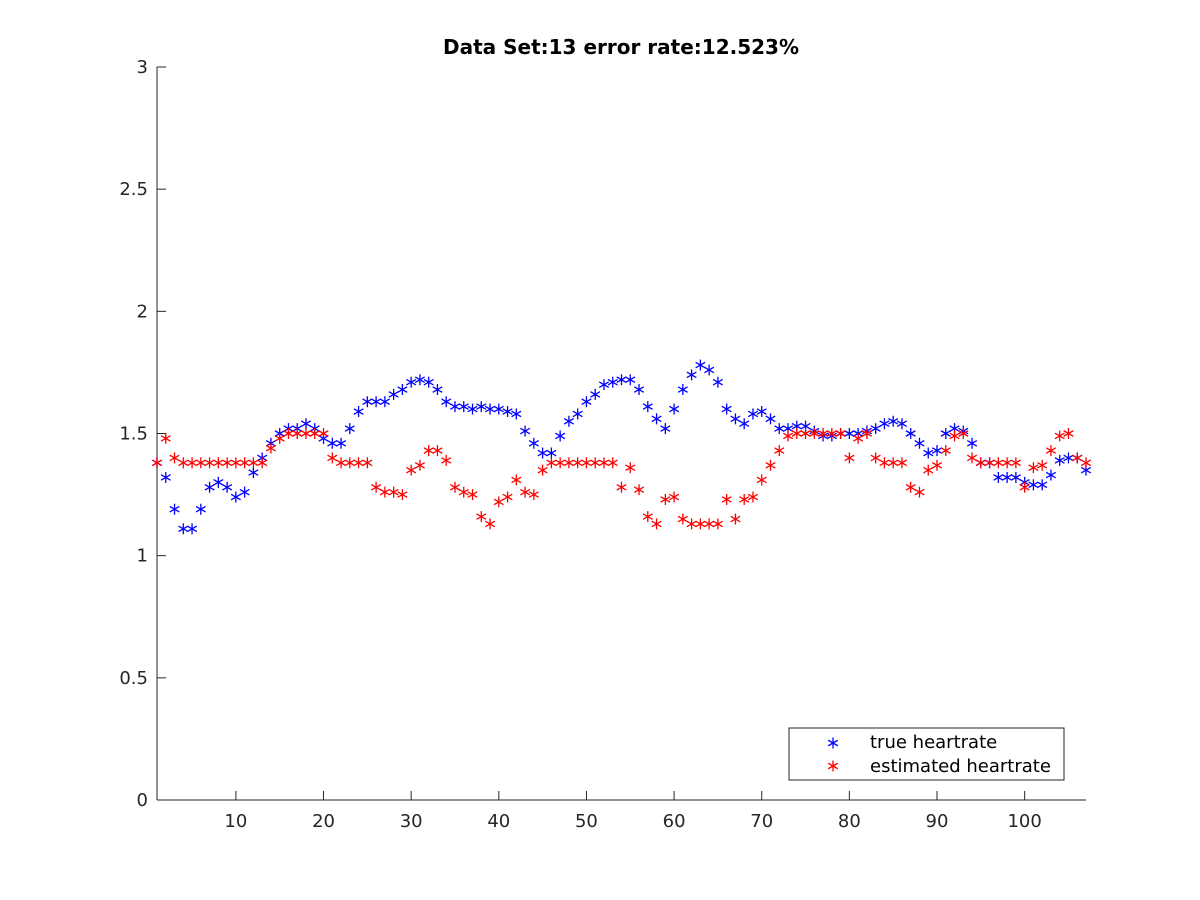 This screenshot has height=900, width=1200. Describe the element at coordinates (142, 311) in the screenshot. I see `y-tick-label: 2` at that location.